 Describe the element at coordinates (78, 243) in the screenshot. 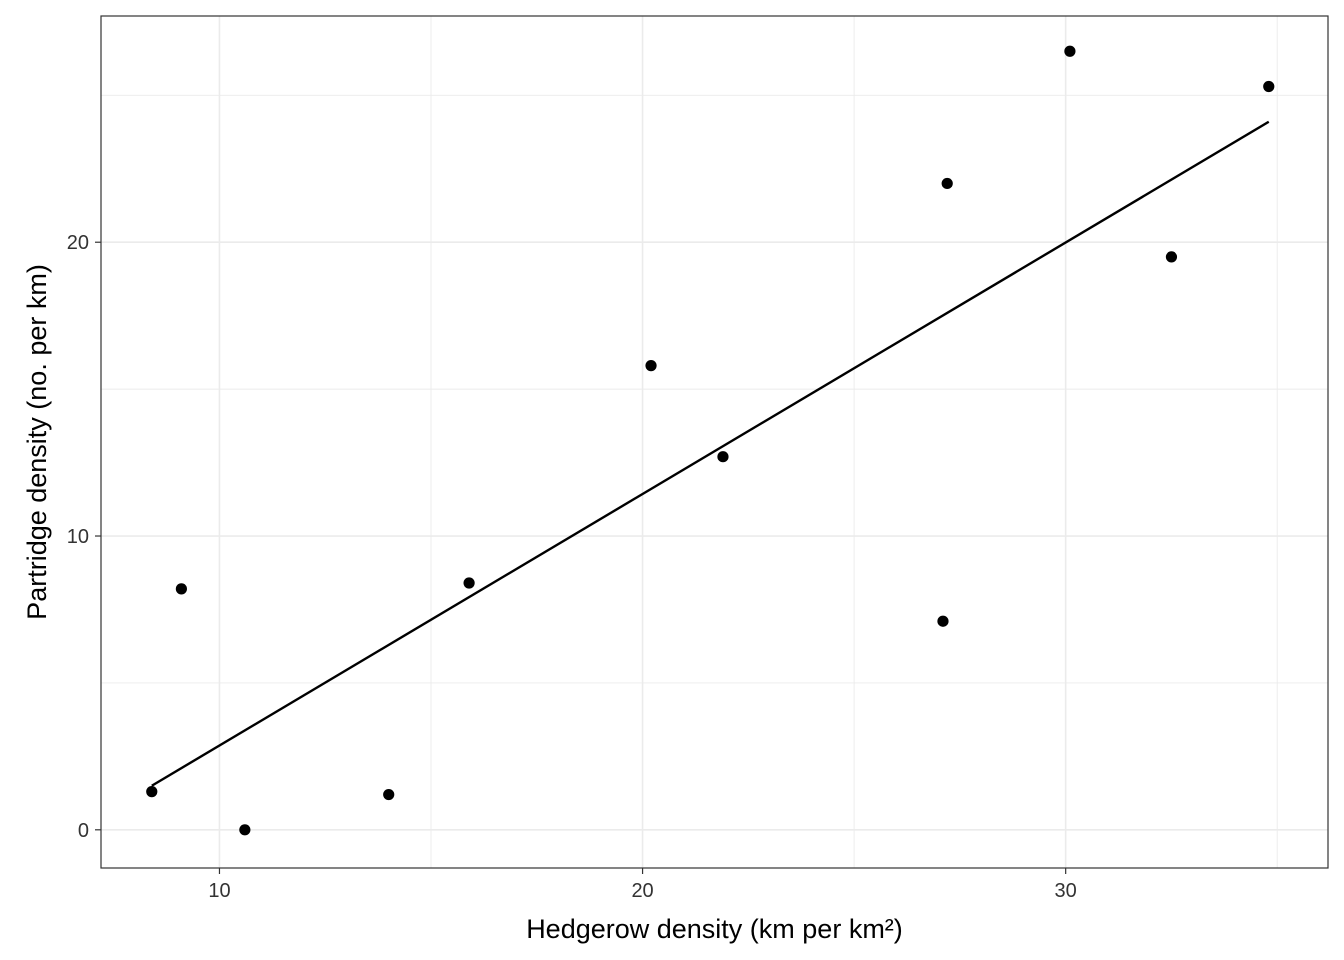

I see `y-tick-label: 20` at that location.